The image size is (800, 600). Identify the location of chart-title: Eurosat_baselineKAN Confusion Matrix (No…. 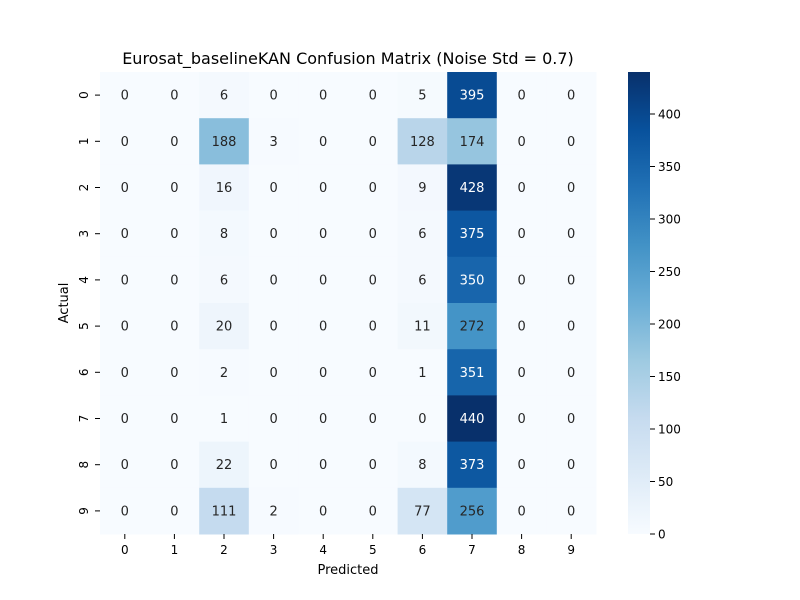
(348, 59).